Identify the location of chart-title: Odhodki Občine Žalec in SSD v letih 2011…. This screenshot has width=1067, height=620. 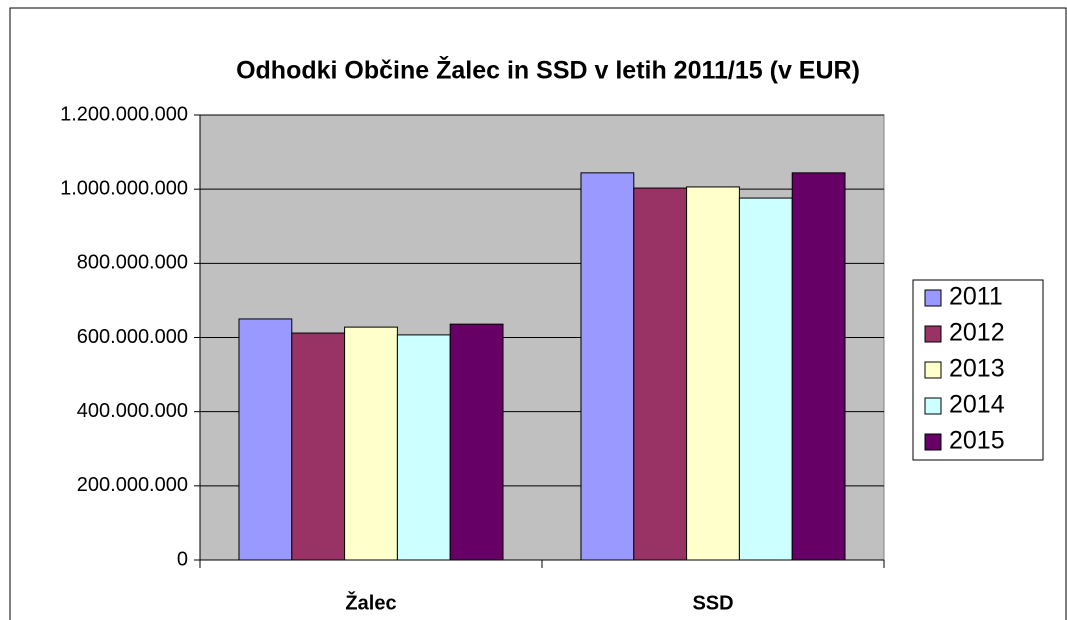
(548, 70).